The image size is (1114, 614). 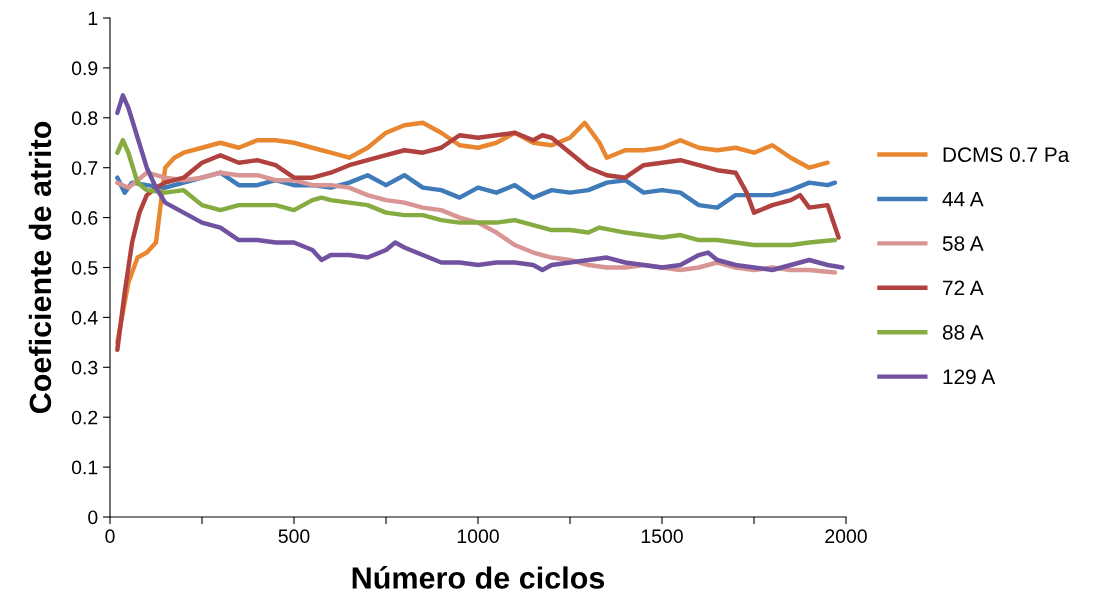 What do you see at coordinates (84, 317) in the screenshot?
I see `y-tick-label: 0.4` at bounding box center [84, 317].